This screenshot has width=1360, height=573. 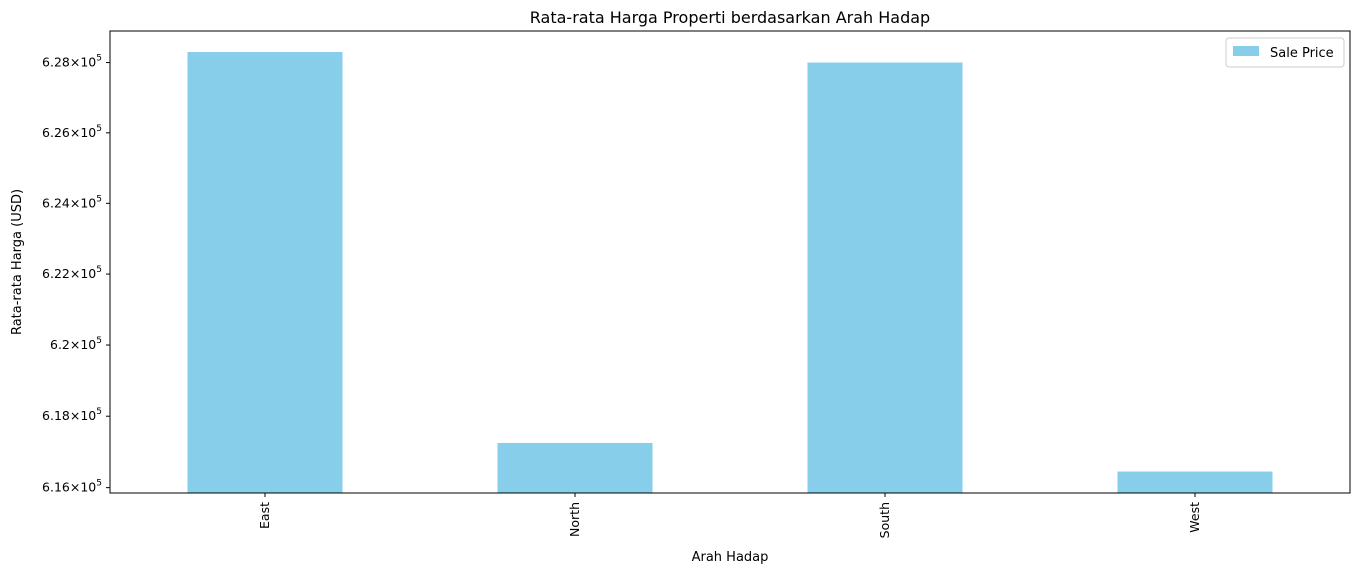 What do you see at coordinates (72, 132) in the screenshot?
I see `y-tick-label: 6.26×105` at bounding box center [72, 132].